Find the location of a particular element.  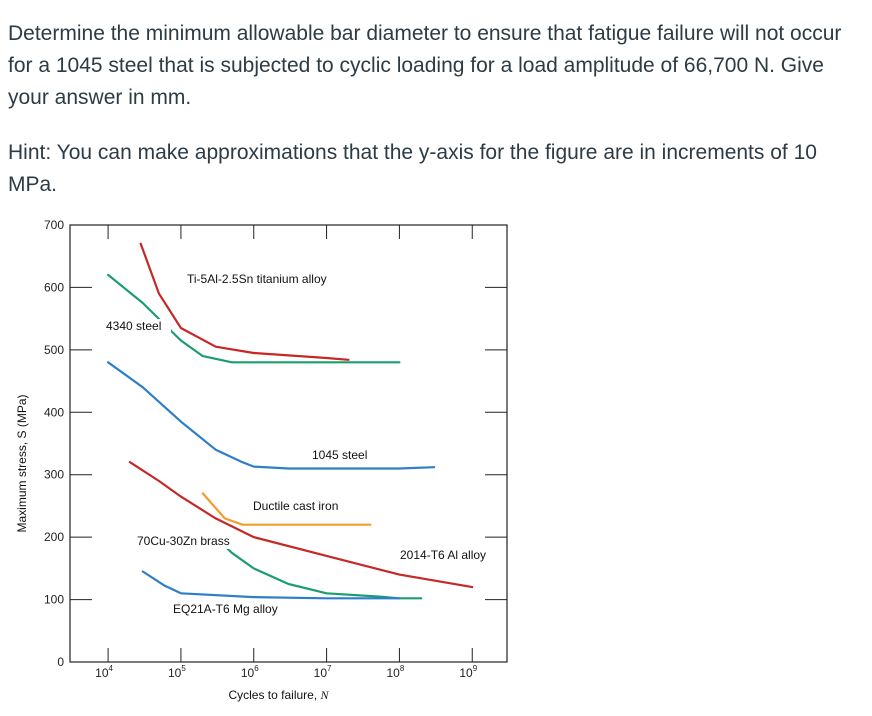

series-line-4340-steel is located at coordinates (254, 318).